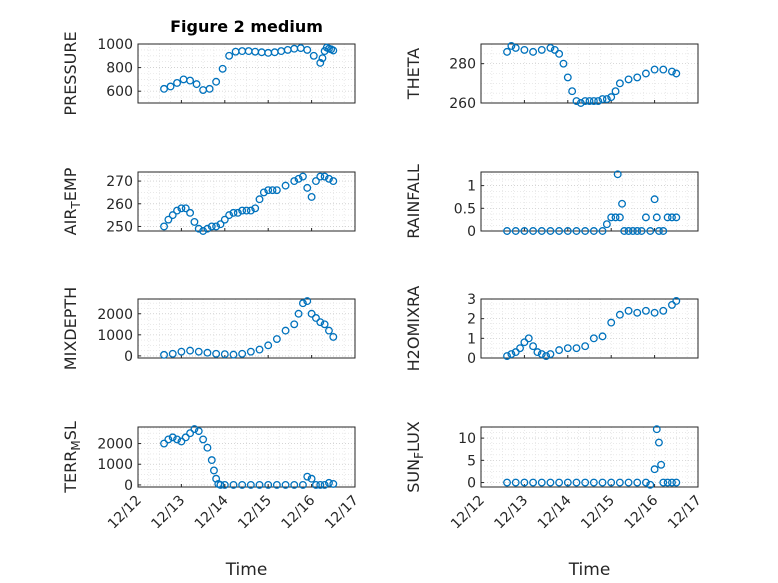 The height and width of the screenshot is (583, 778). Describe the element at coordinates (555, 512) in the screenshot. I see `x-tick-label: 12/14` at that location.